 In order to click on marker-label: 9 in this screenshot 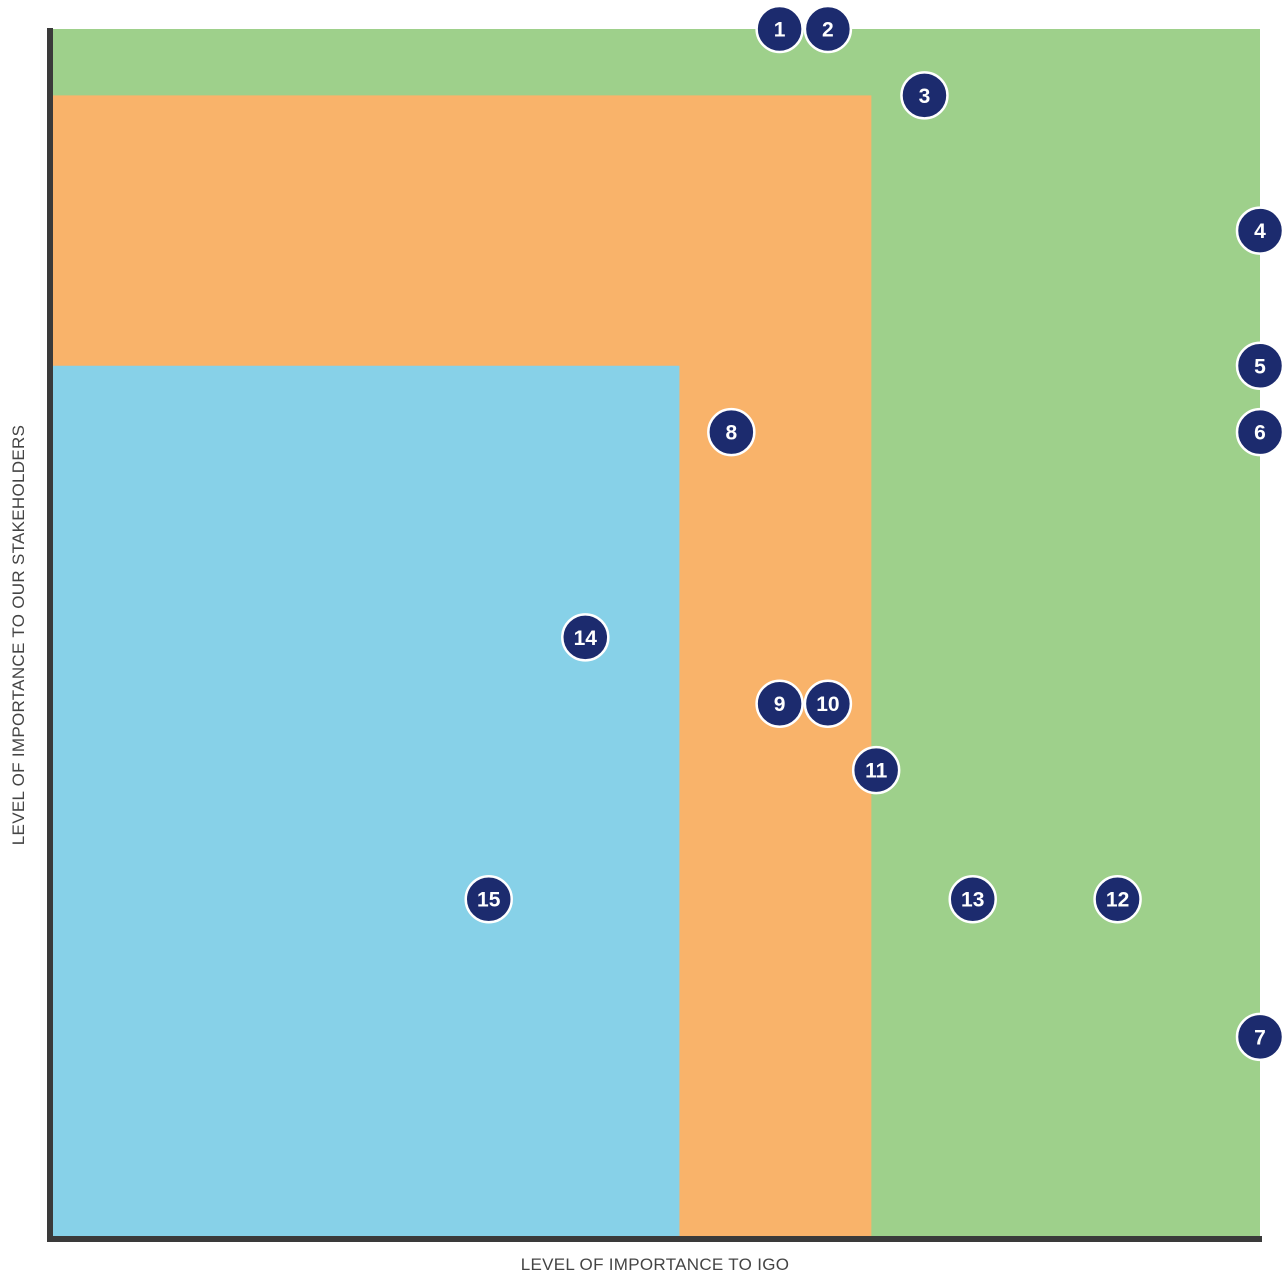, I will do `click(780, 704)`.